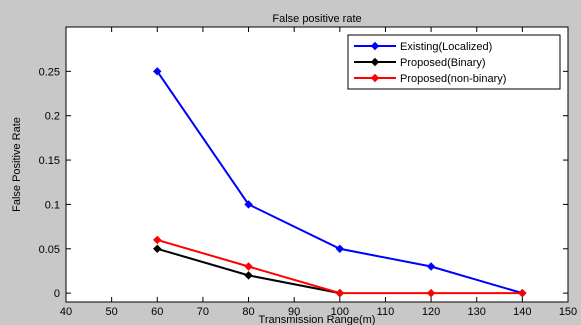 Image resolution: width=581 pixels, height=325 pixels. What do you see at coordinates (443, 63) in the screenshot?
I see `legend-label: Proposed(Binary)` at bounding box center [443, 63].